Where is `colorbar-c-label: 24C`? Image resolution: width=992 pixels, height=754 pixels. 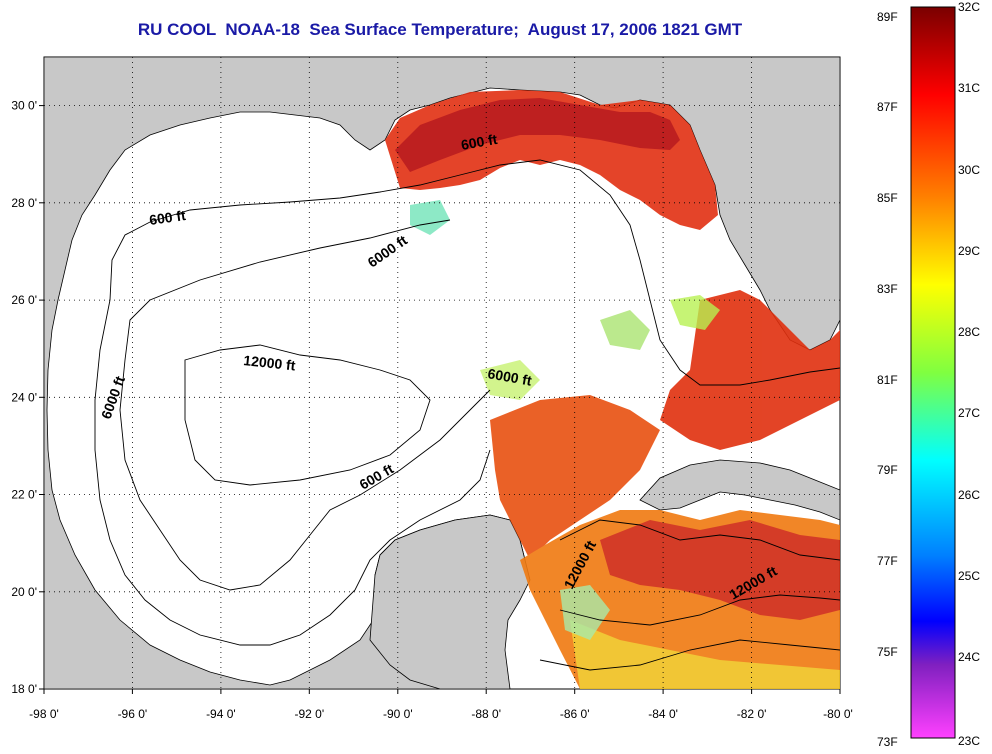
colorbar-c-label: 24C is located at coordinates (969, 657).